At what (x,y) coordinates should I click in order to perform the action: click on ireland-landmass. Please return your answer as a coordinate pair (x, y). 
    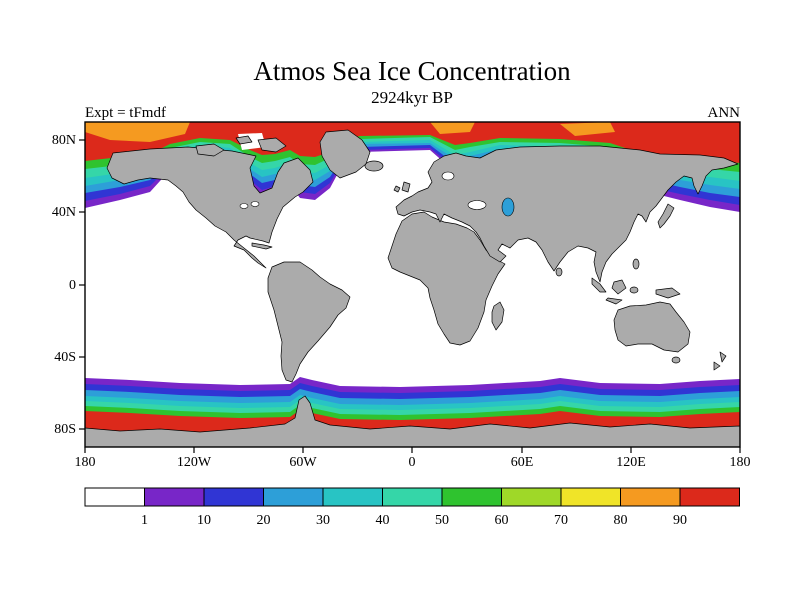
    Looking at the image, I should click on (397, 189).